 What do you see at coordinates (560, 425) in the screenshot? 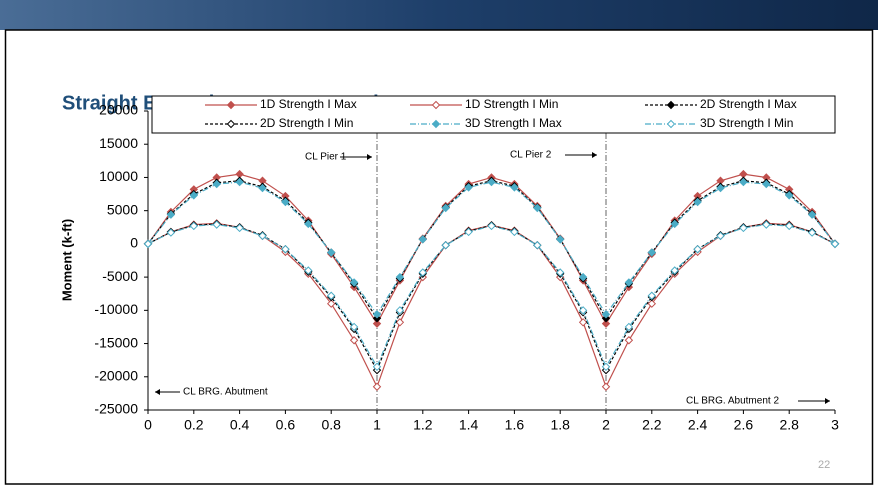
I see `x-tick-label: 1.8` at bounding box center [560, 425].